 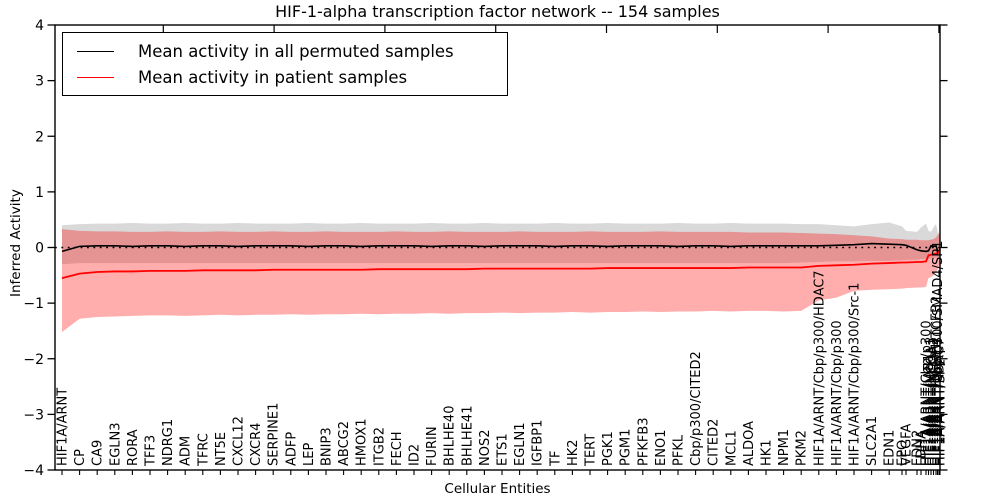 What do you see at coordinates (39, 82) in the screenshot?
I see `y-tick-label: 3` at bounding box center [39, 82].